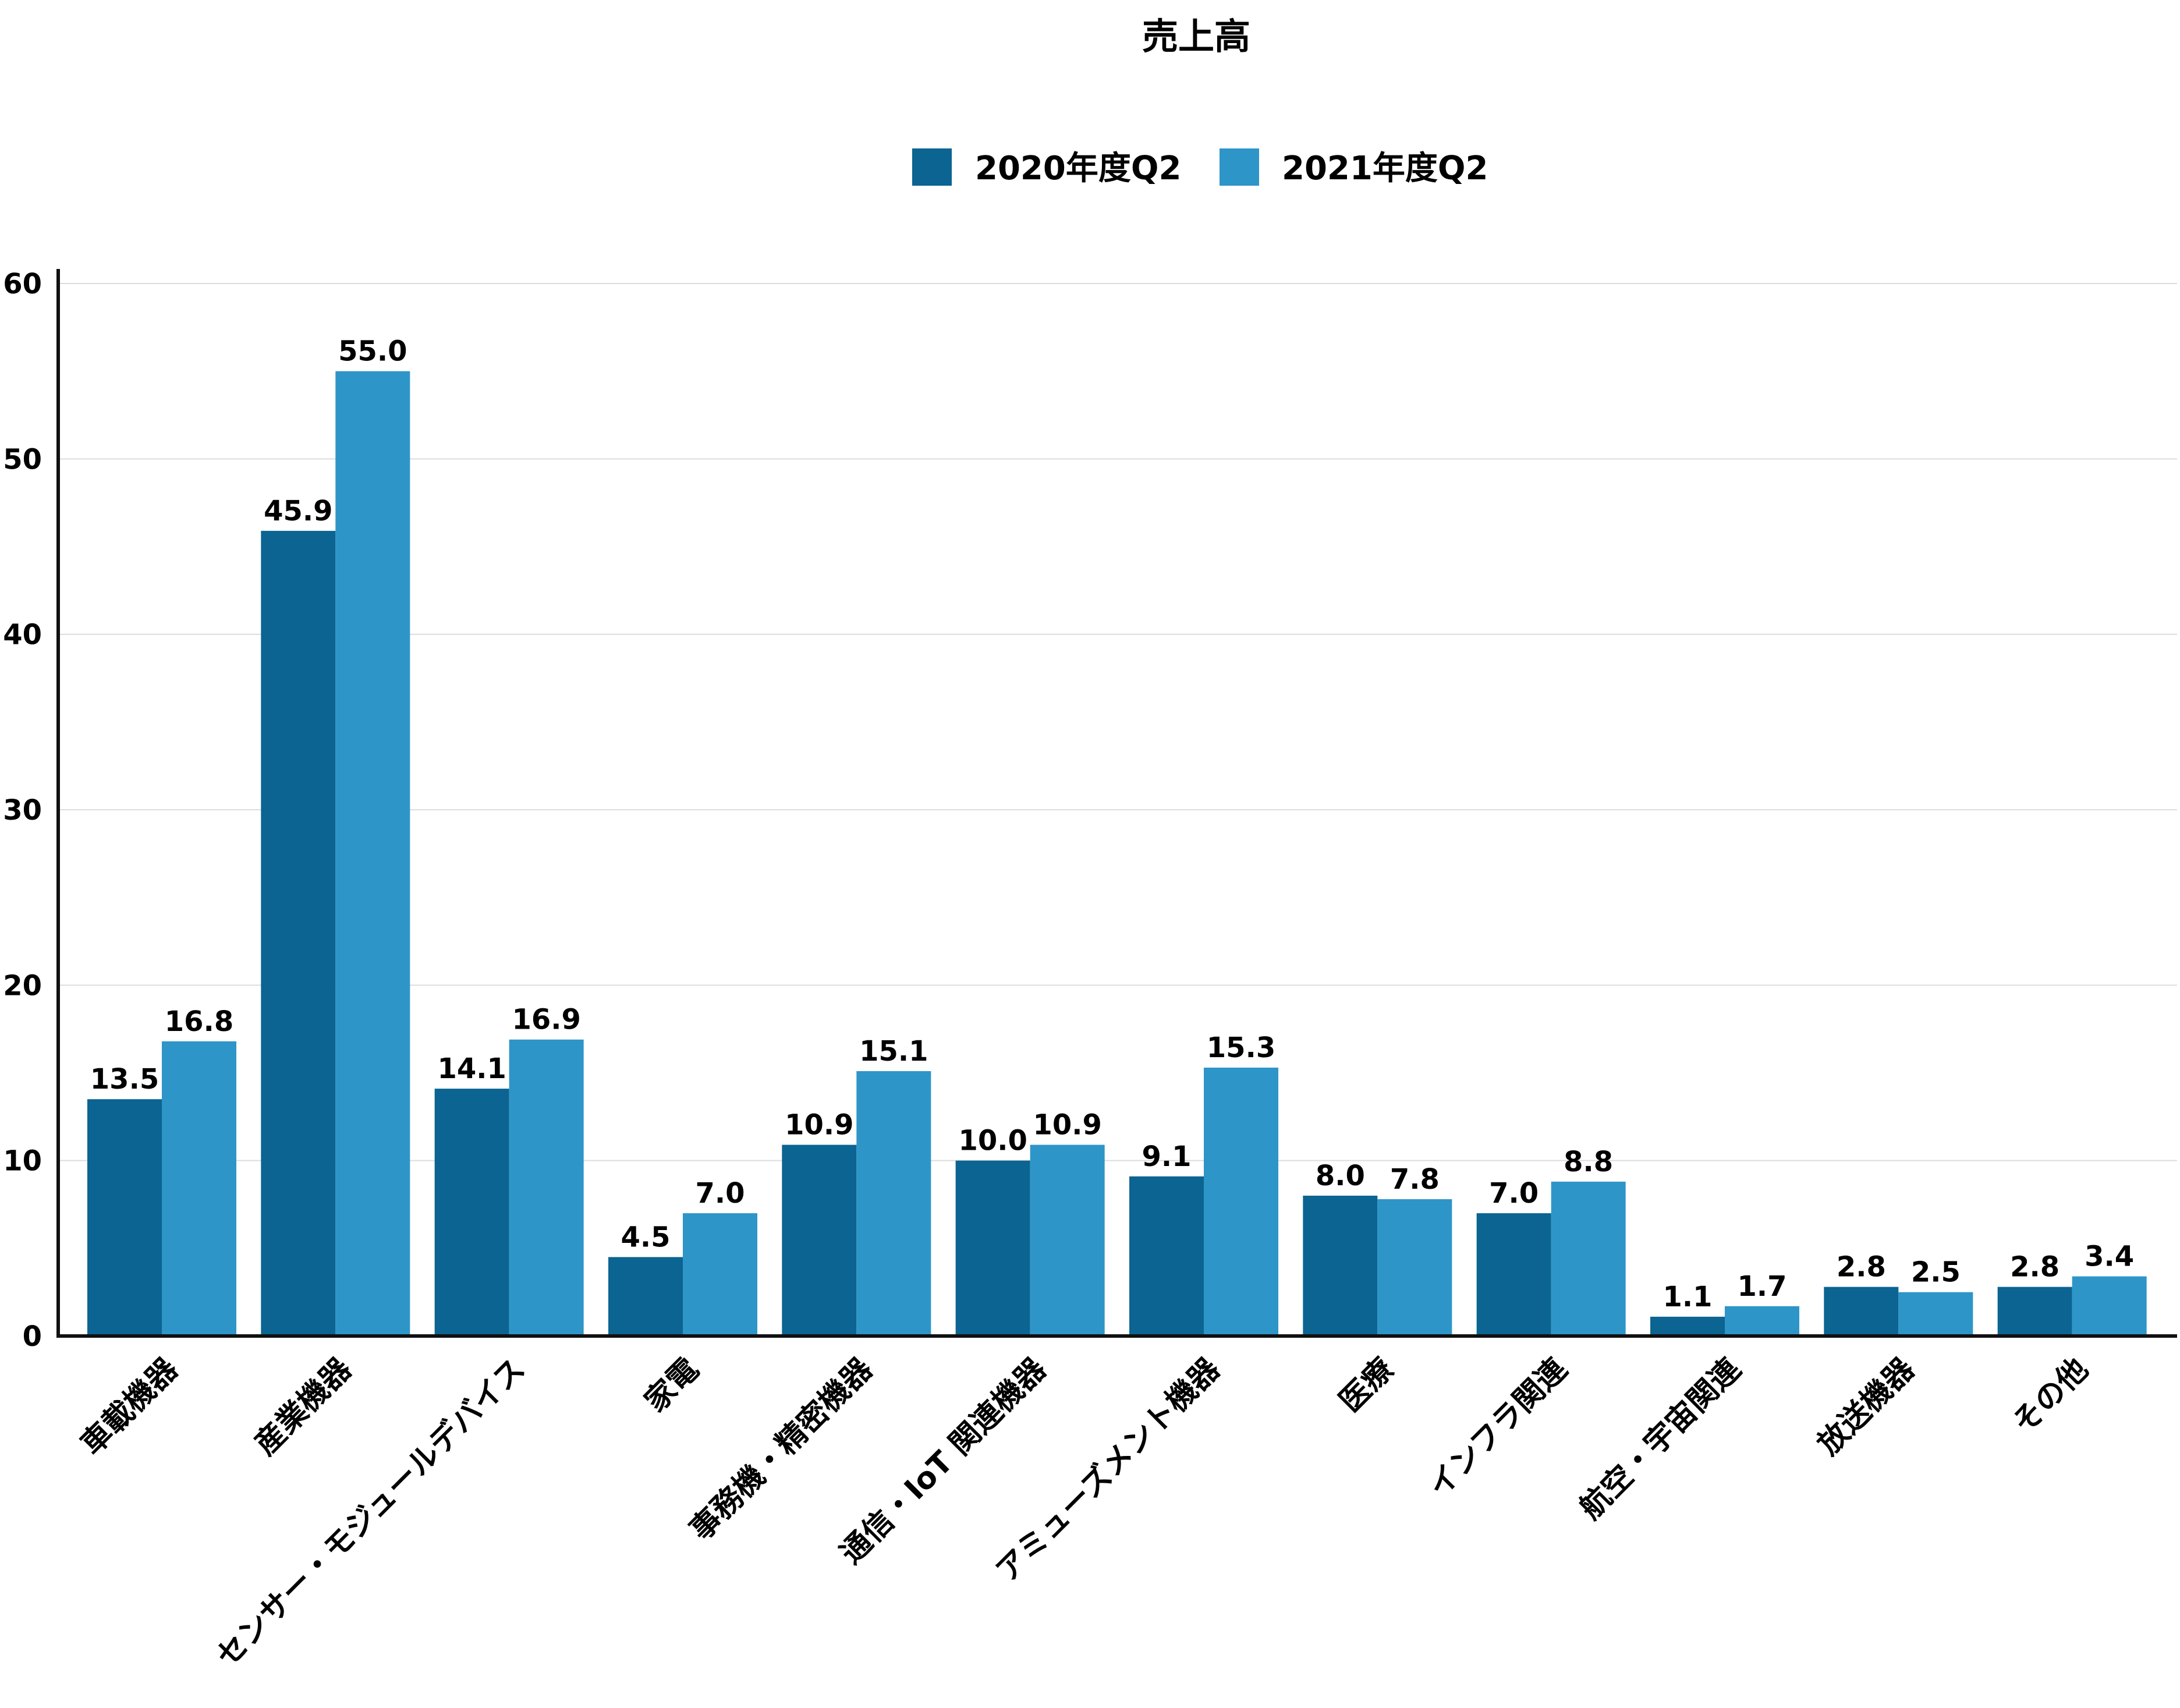 This screenshot has height=1708, width=2180. I want to click on y-tick-label: 20, so click(23, 985).